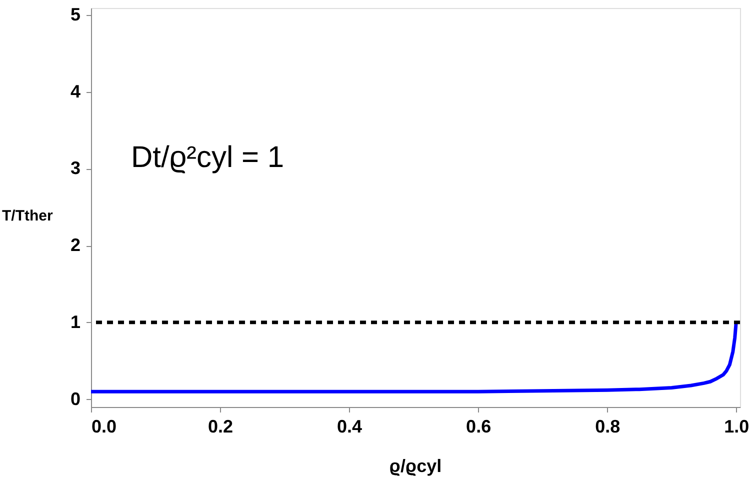  What do you see at coordinates (737, 426) in the screenshot?
I see `x-tick-label: 1.0` at bounding box center [737, 426].